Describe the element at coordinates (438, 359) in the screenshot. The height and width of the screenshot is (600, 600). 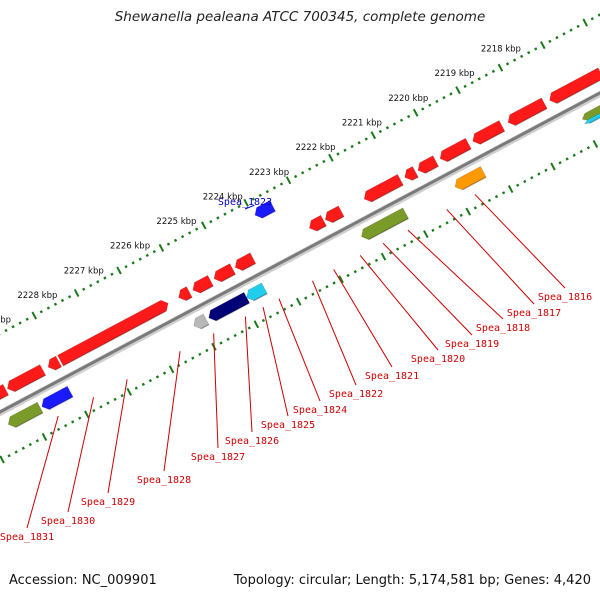
I see `gene-label: Spea_1820` at that location.